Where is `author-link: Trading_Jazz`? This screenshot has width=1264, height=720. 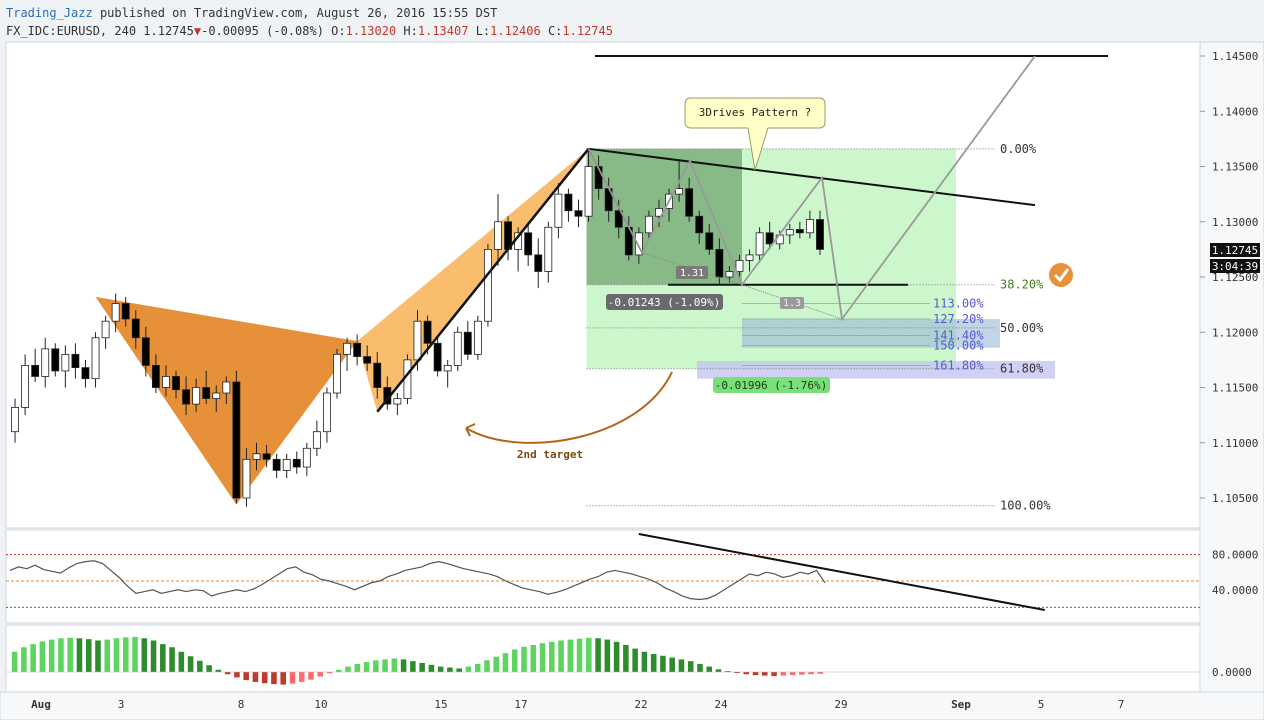 author-link: Trading_Jazz is located at coordinates (49, 13).